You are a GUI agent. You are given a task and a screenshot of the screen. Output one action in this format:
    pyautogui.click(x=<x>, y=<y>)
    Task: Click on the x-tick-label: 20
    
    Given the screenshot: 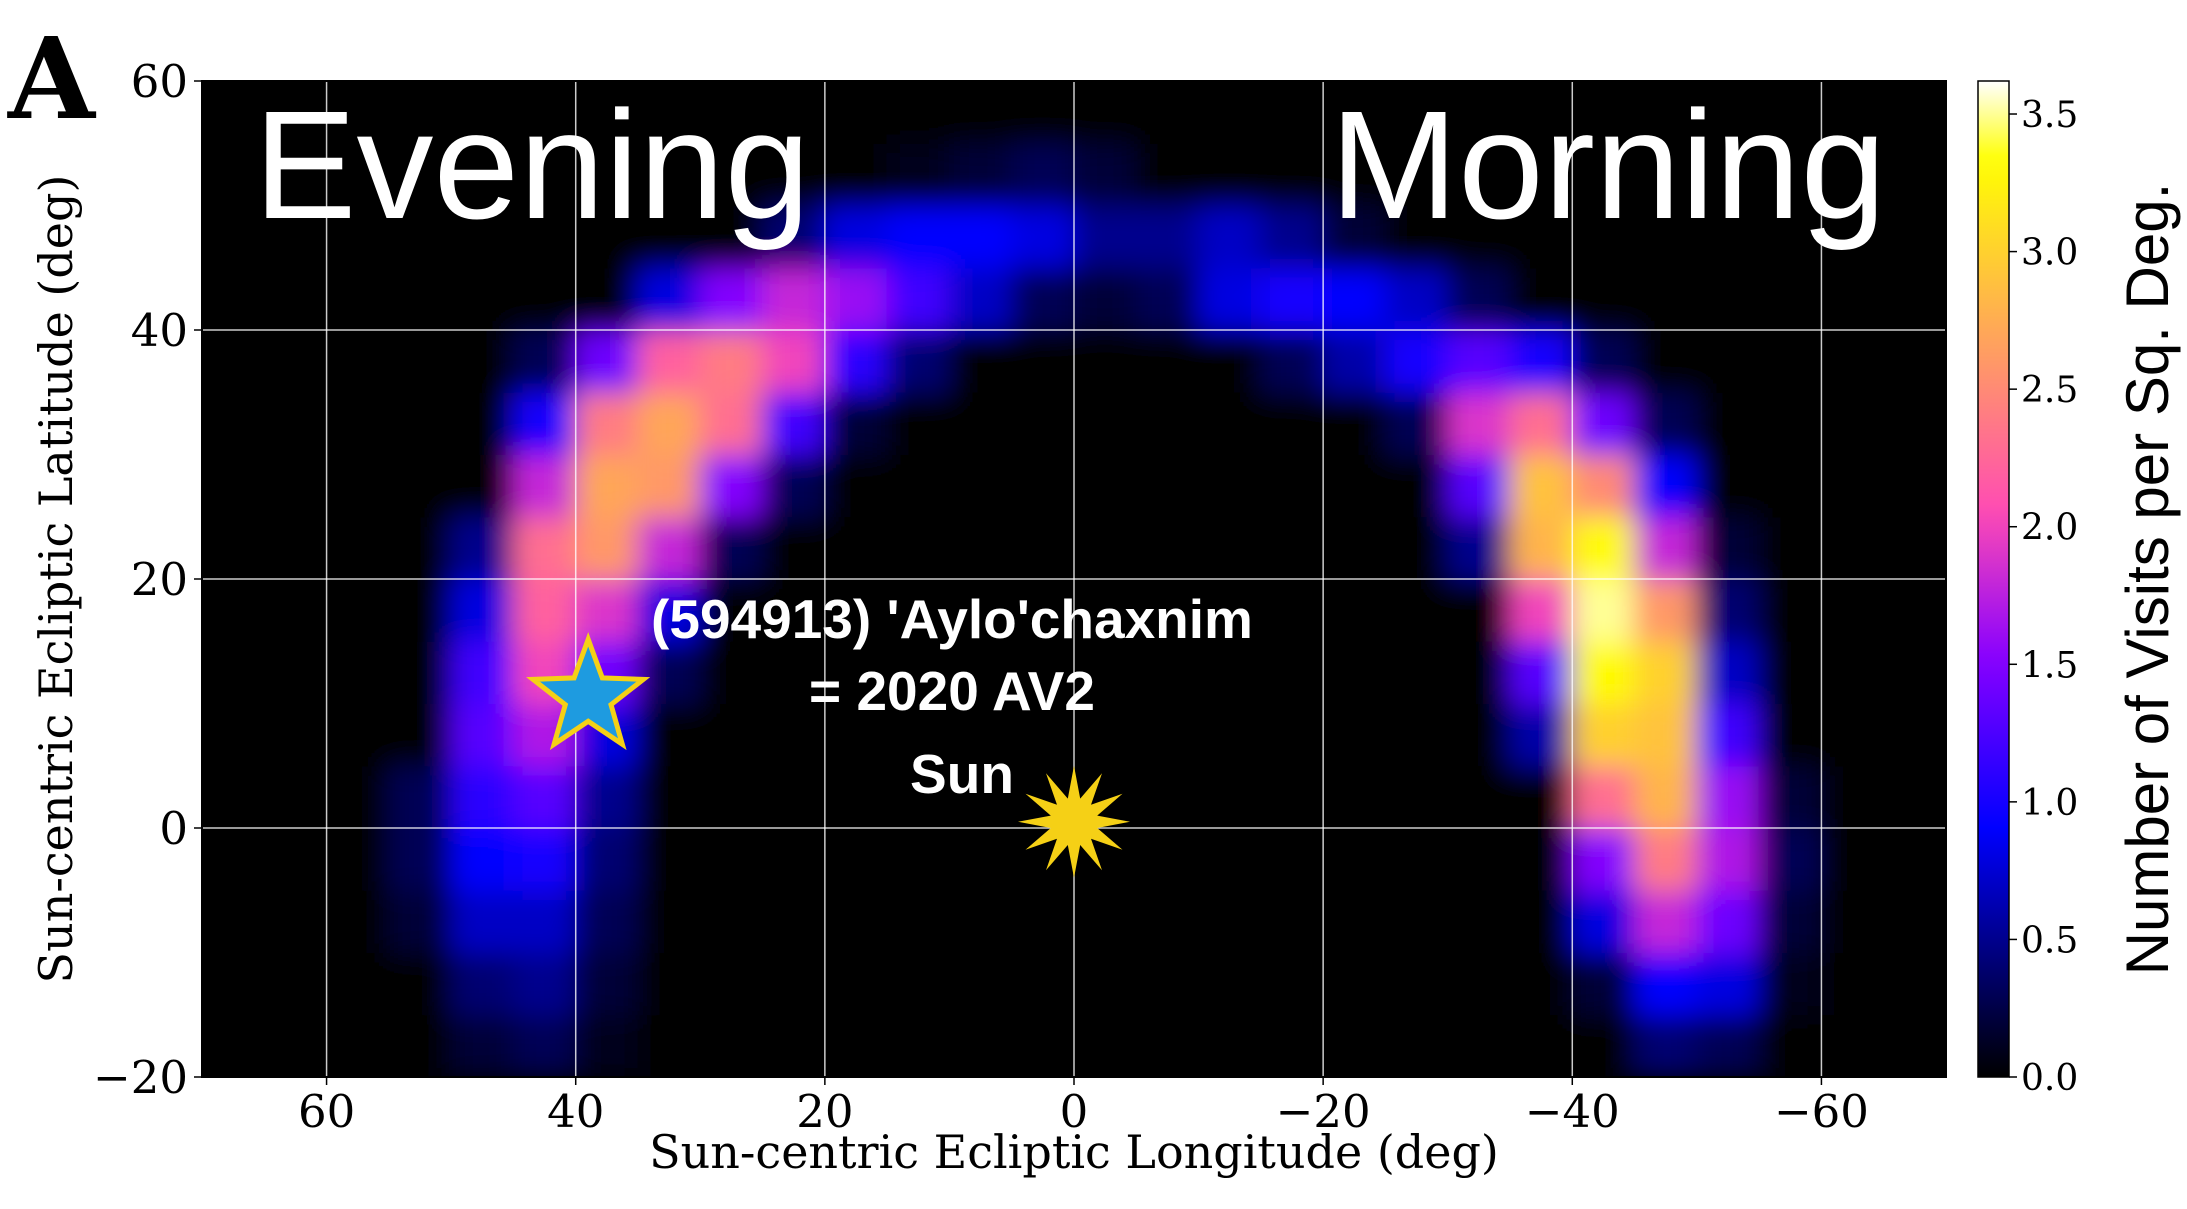 What is the action you would take?
    pyautogui.click(x=824, y=1111)
    